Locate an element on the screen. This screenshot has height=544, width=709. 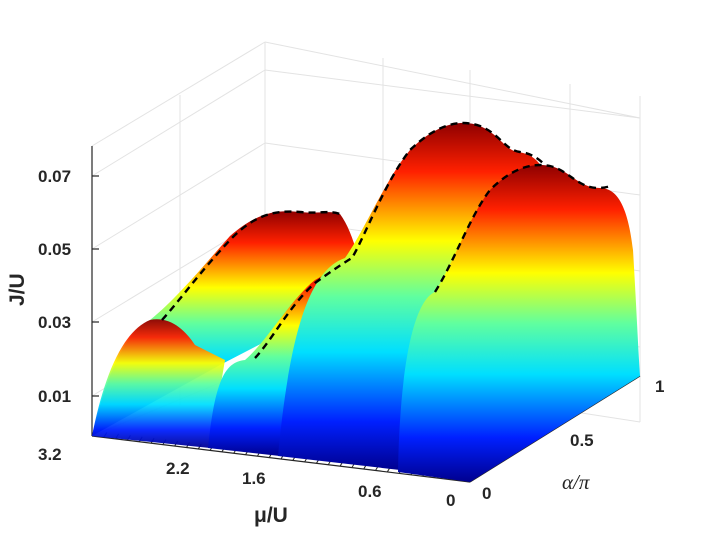
y-tick-label: 0 is located at coordinates (486, 493).